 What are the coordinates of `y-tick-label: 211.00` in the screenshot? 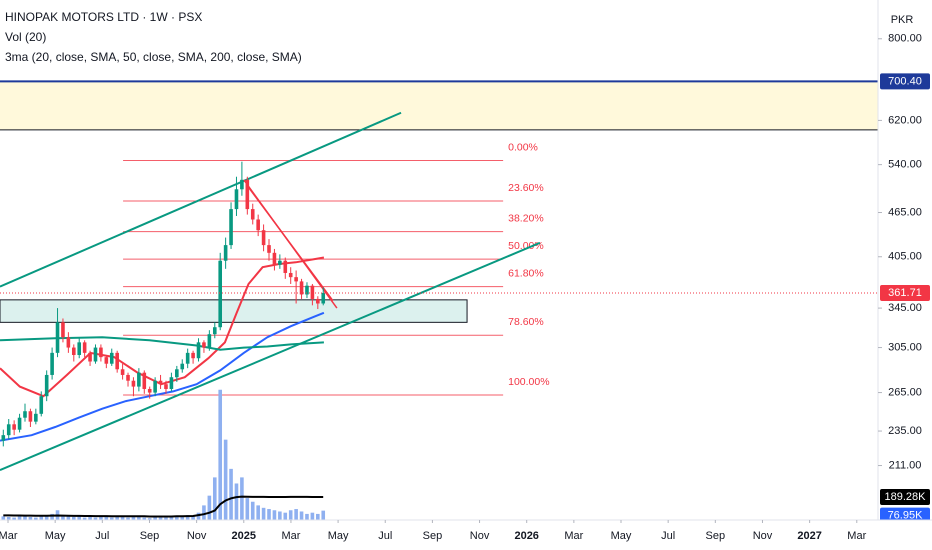 It's located at (905, 465).